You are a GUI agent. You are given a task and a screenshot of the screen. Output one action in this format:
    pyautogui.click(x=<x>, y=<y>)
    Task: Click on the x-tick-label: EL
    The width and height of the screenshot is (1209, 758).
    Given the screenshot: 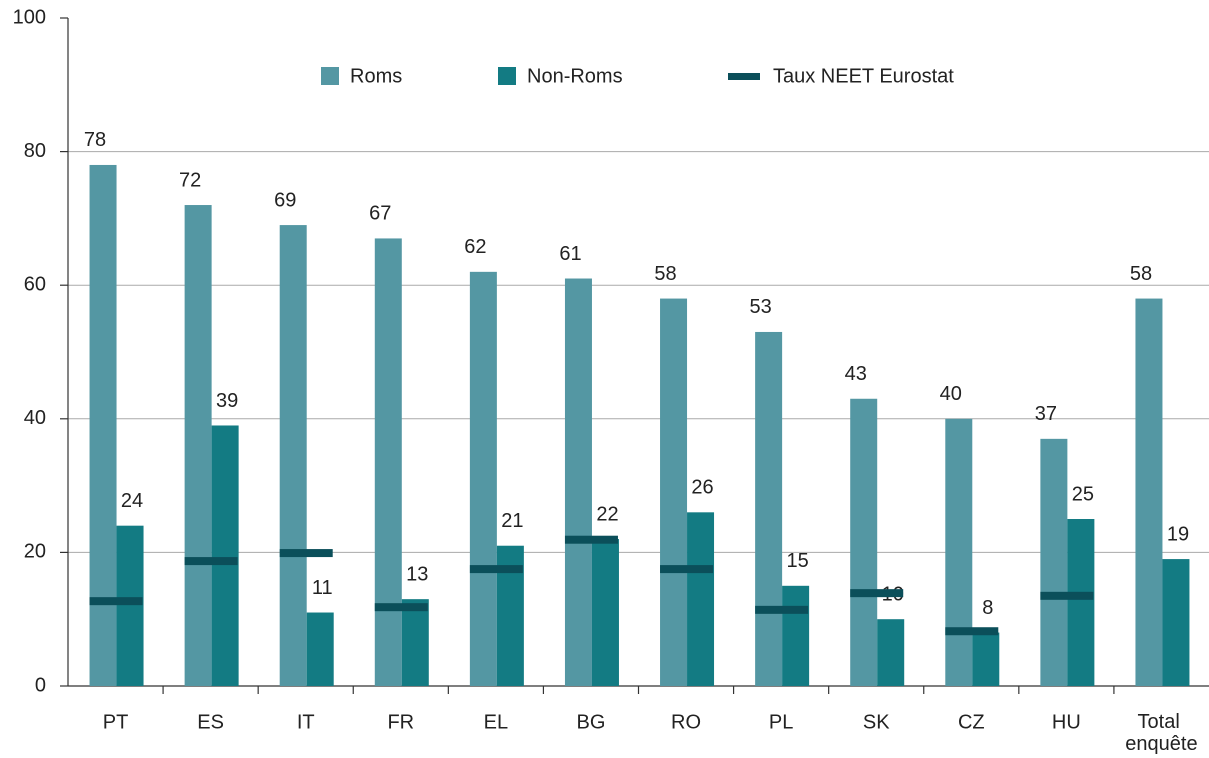 What is the action you would take?
    pyautogui.click(x=496, y=722)
    